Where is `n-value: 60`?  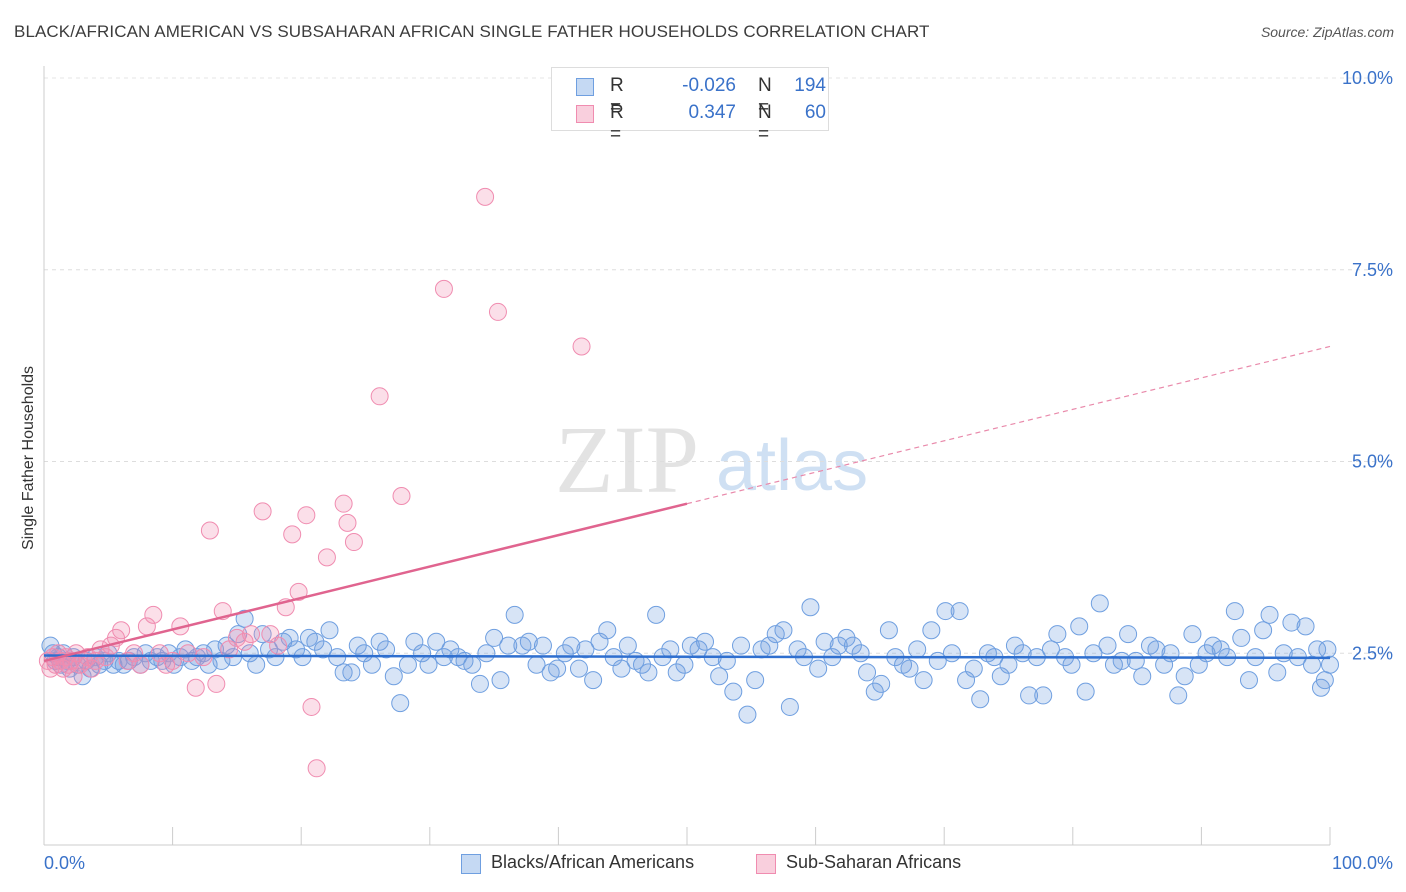 n-value: 60 is located at coordinates (815, 112).